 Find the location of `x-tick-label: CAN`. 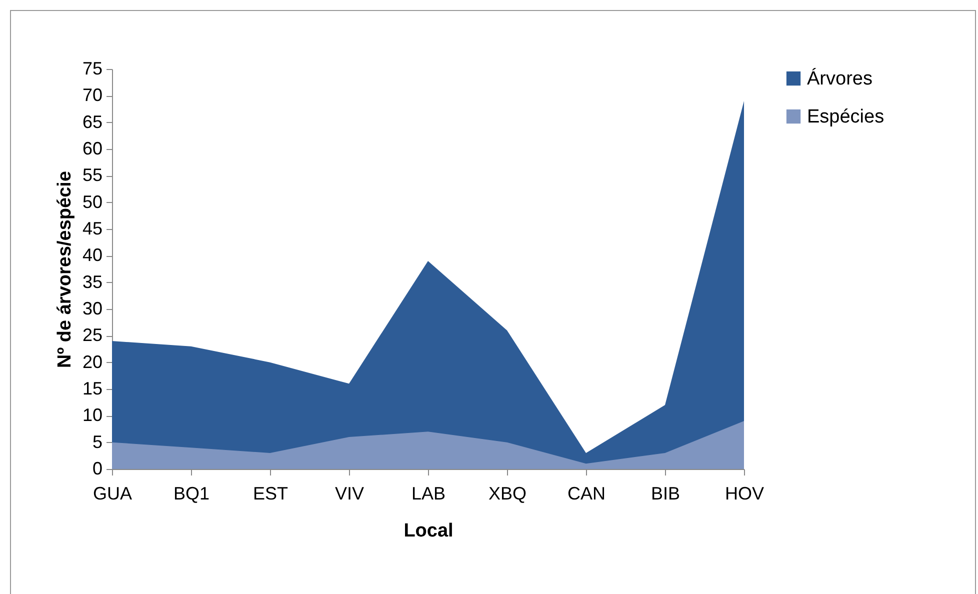

x-tick-label: CAN is located at coordinates (586, 494).